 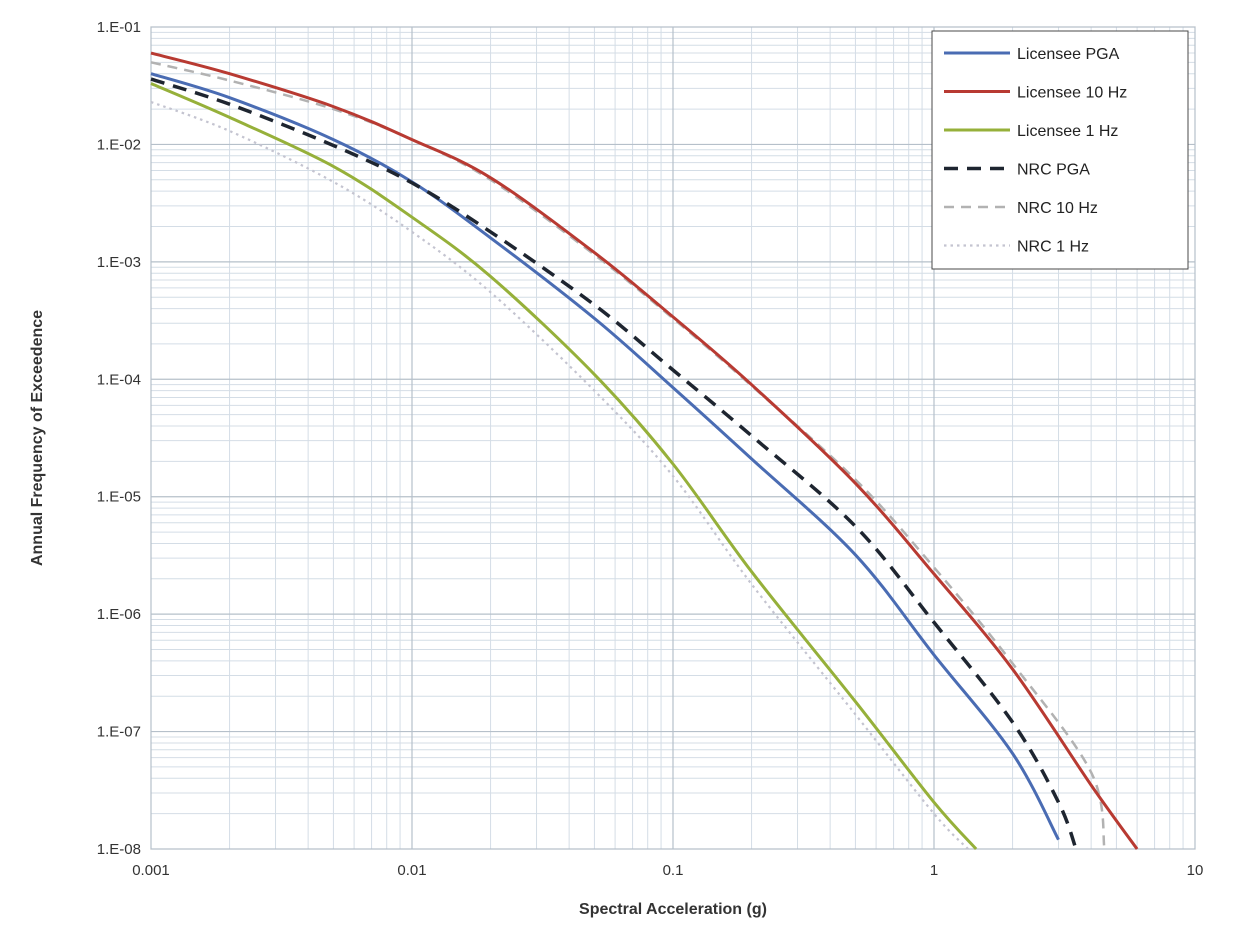 I want to click on y-tick-label: 1.E-03, so click(x=119, y=262).